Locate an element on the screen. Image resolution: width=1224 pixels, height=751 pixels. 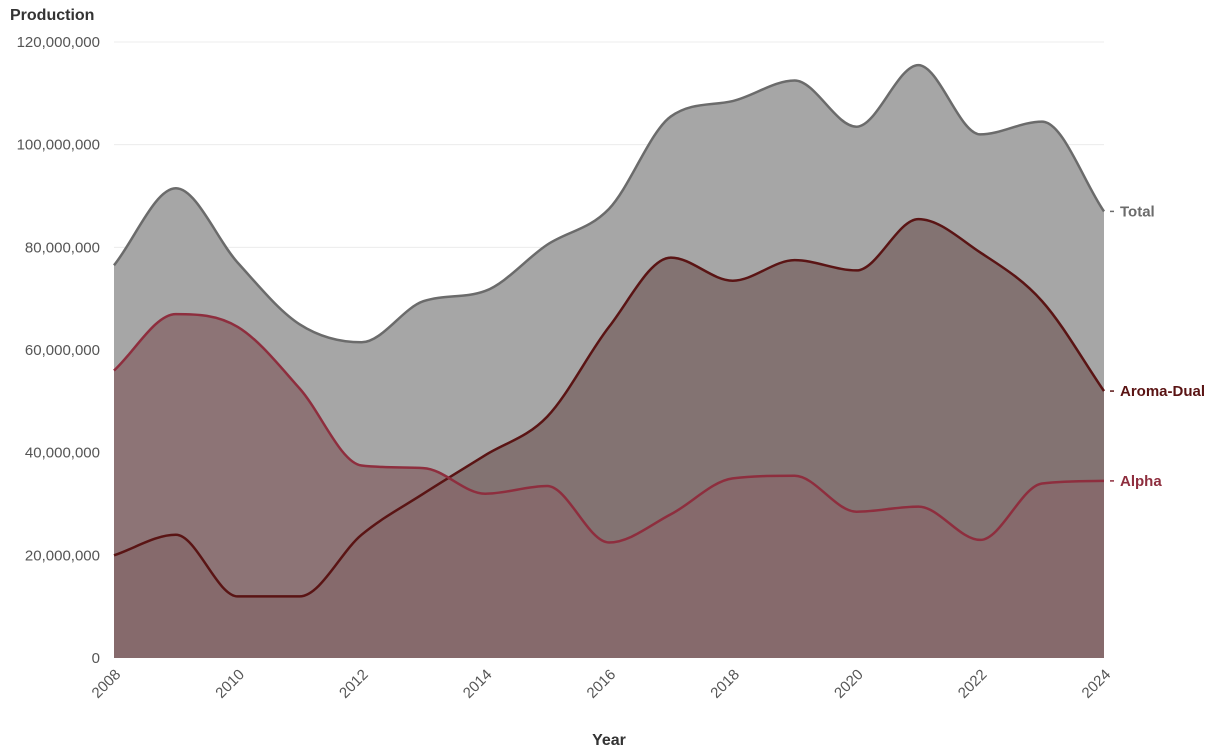
x-tick-label: 2020 is located at coordinates (849, 684).